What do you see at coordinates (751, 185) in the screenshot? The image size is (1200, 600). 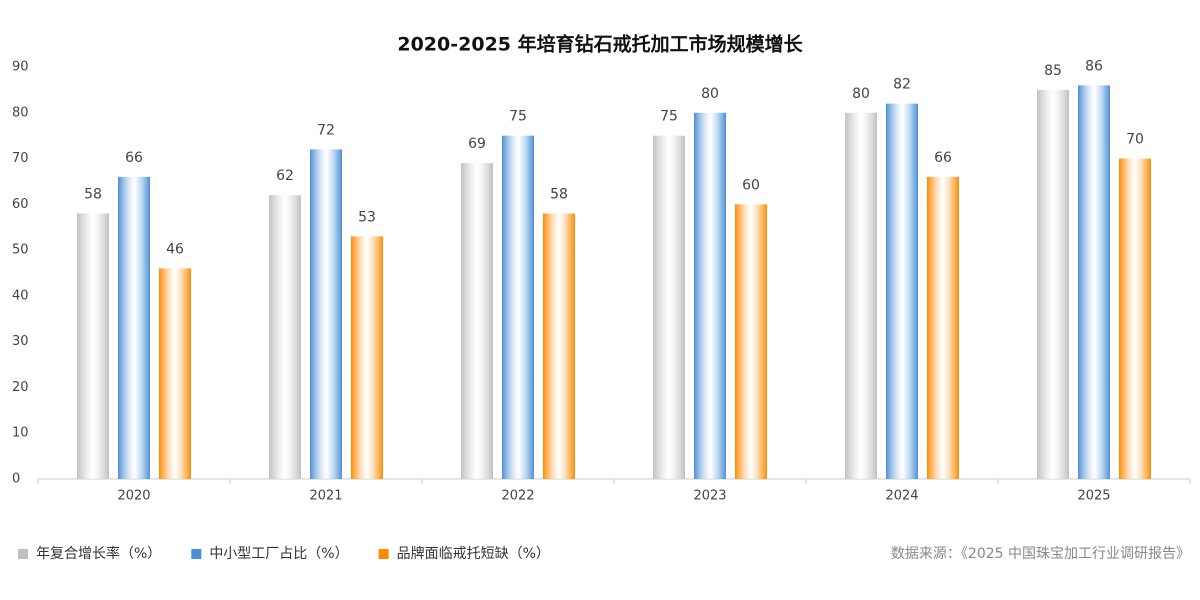 I see `value-label: 60` at bounding box center [751, 185].